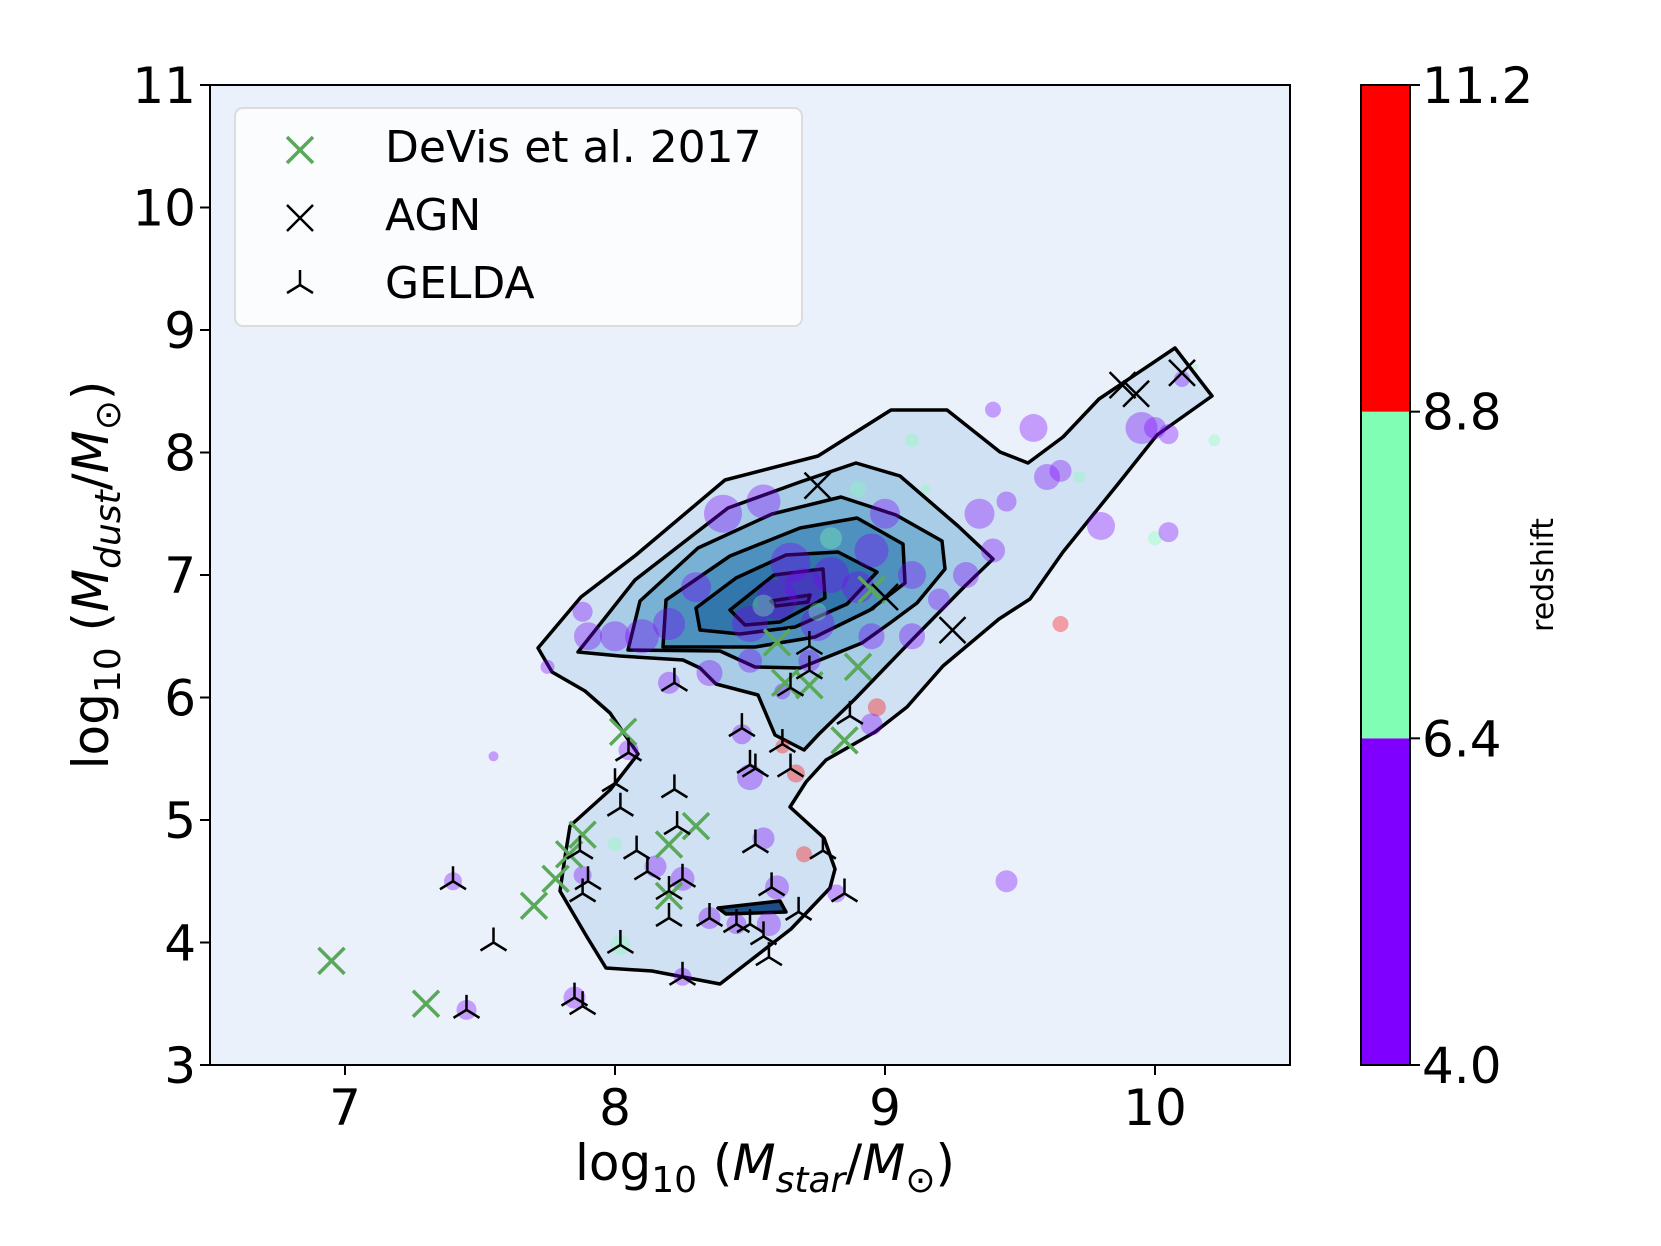  Describe the element at coordinates (752, 907) in the screenshot. I see `contour-small-island` at that location.